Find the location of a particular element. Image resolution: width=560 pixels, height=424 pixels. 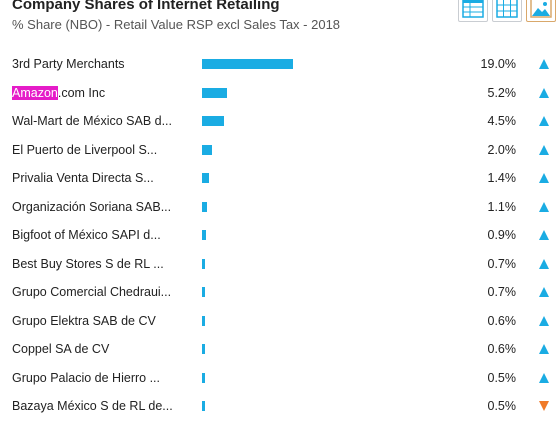

chart-row: Best Buy Stores S de RL ... 0.7% is located at coordinates (280, 264).